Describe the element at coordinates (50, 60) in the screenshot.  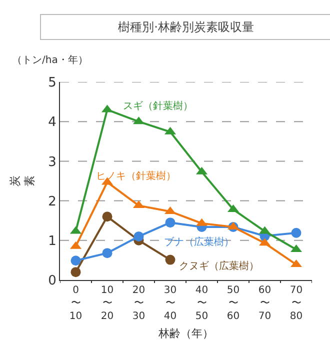
I see `text: （トン/ha・年）` at that location.